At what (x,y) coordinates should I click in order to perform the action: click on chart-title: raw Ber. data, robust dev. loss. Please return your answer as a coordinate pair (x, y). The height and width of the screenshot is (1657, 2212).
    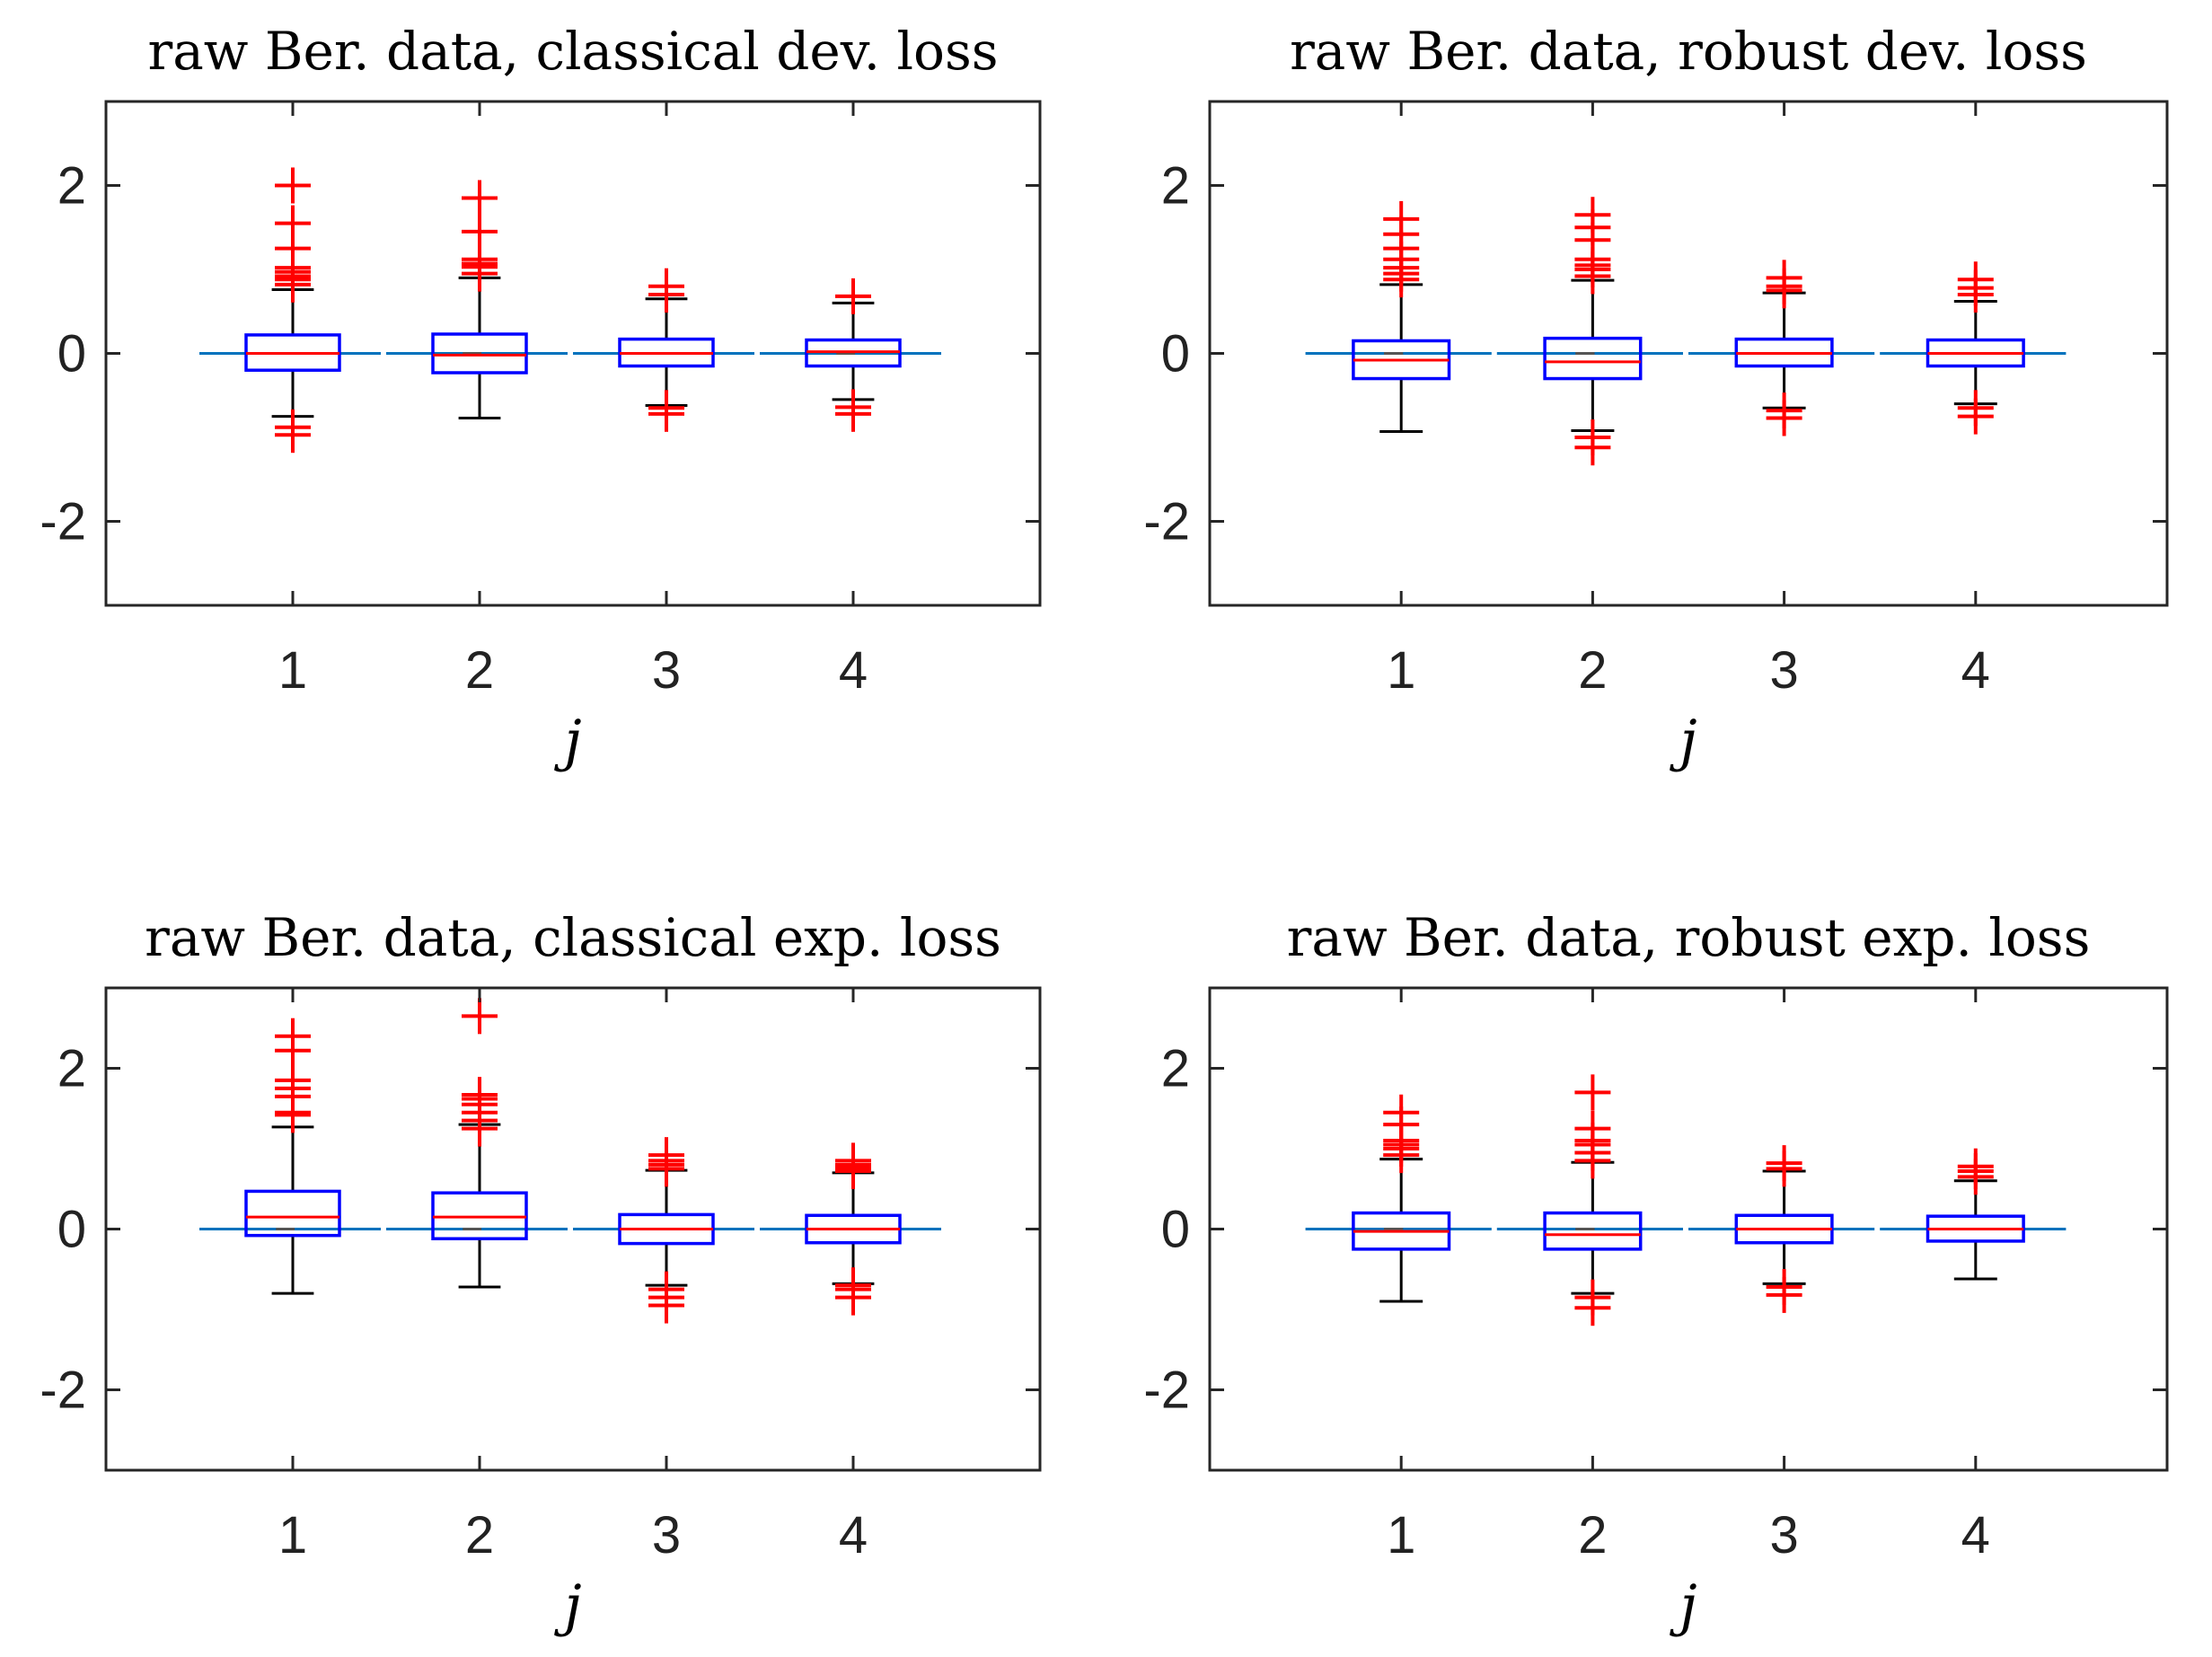
    Looking at the image, I should click on (1689, 52).